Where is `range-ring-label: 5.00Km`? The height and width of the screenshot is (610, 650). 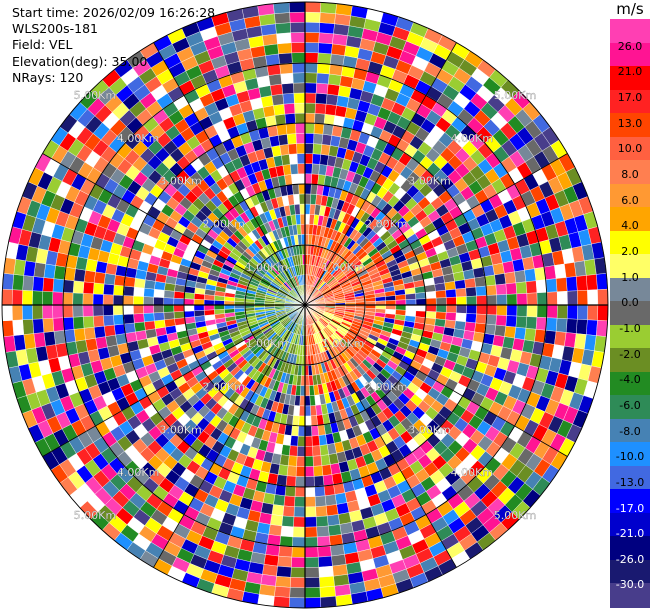
range-ring-label: 5.00Km is located at coordinates (515, 95).